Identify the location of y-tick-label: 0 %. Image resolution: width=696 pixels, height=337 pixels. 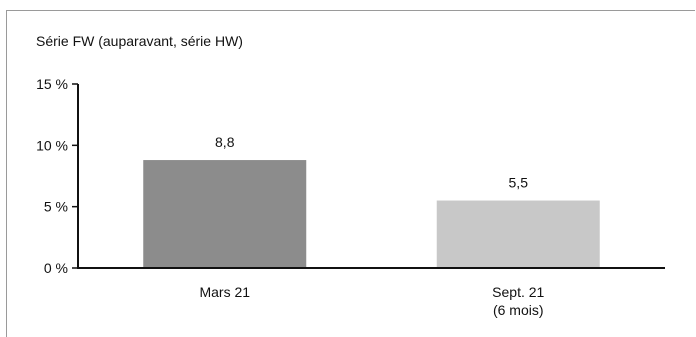
(56, 268).